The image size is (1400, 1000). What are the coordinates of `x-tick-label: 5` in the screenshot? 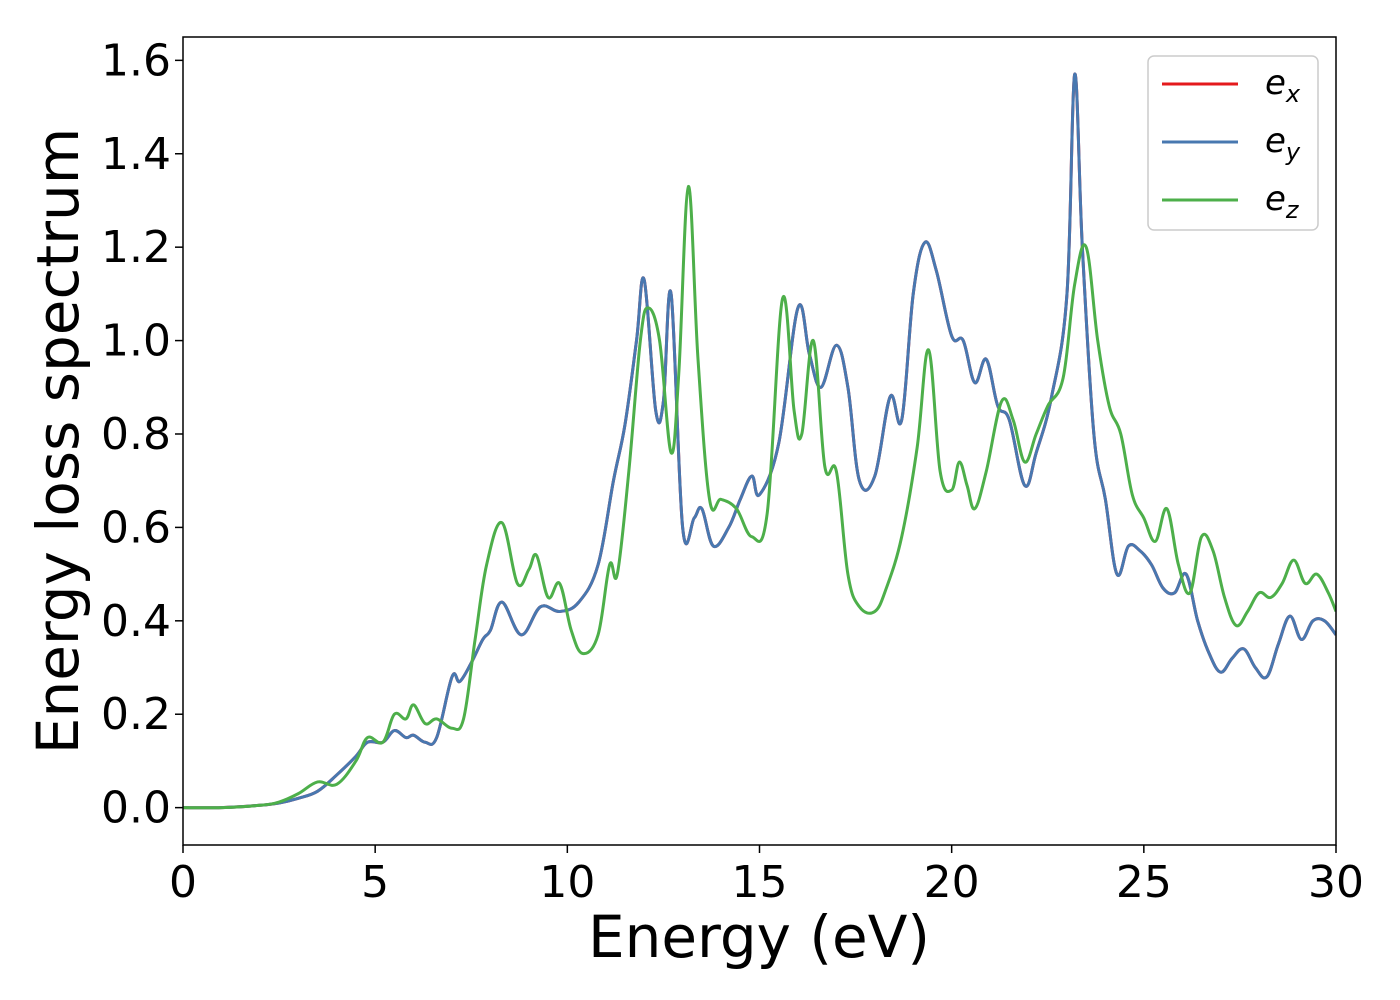 It's located at (375, 882).